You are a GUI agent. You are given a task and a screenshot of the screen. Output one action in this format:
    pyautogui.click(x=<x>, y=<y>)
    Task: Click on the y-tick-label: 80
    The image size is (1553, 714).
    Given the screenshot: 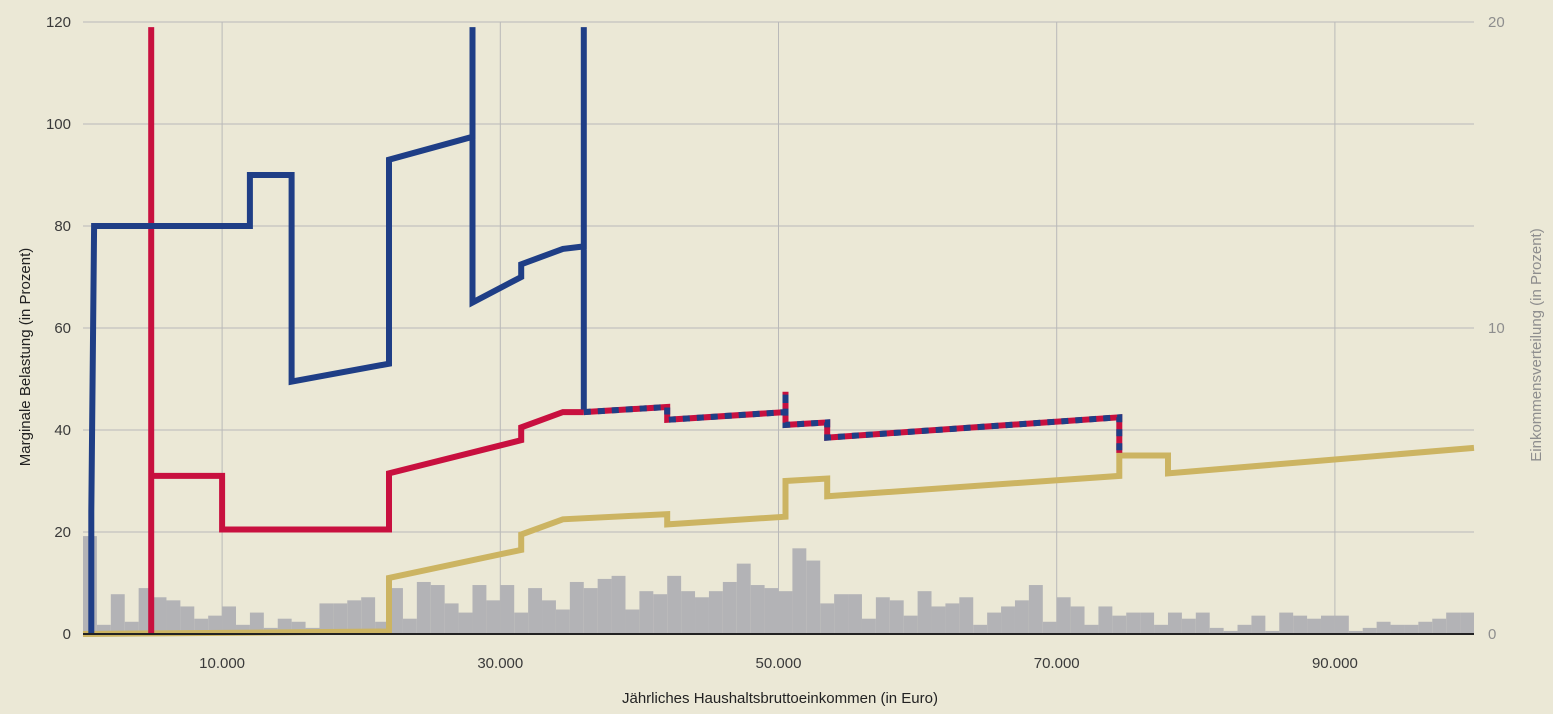 What is the action you would take?
    pyautogui.click(x=62, y=226)
    